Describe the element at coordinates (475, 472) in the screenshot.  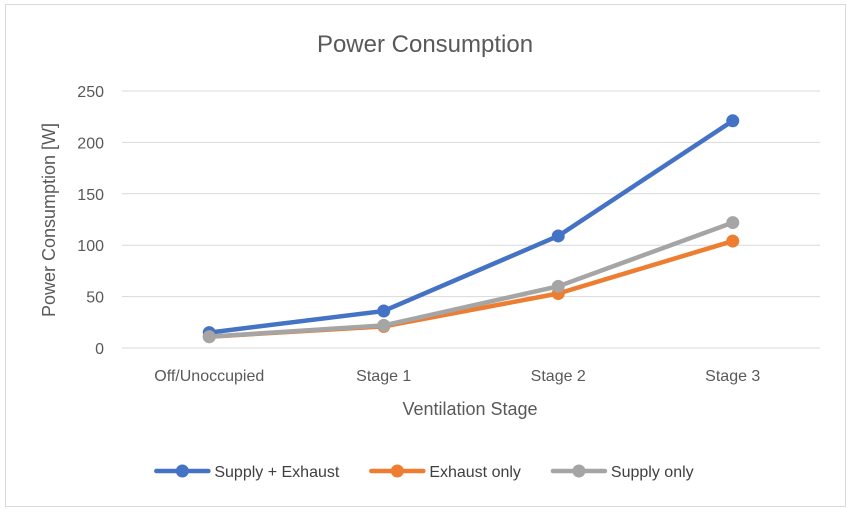
I see `legend-label: Exhaust only` at that location.